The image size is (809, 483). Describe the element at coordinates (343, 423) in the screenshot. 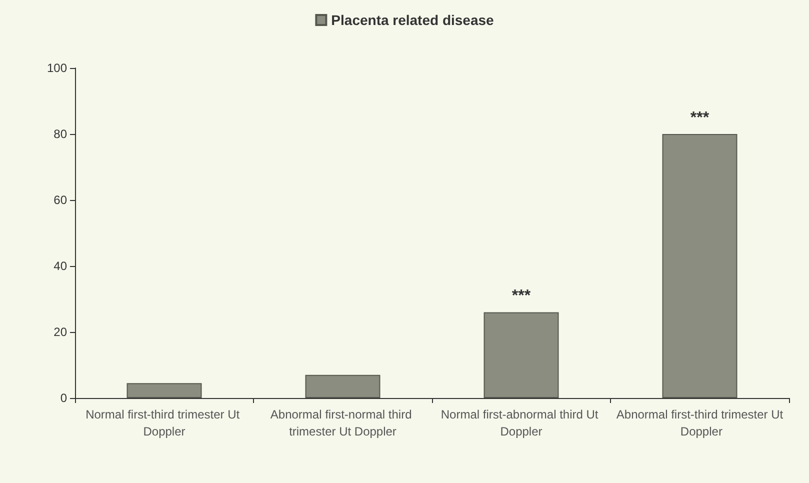

I see `x-tick-label: Abnormal first-normal third trimester Ut Doppler` at that location.